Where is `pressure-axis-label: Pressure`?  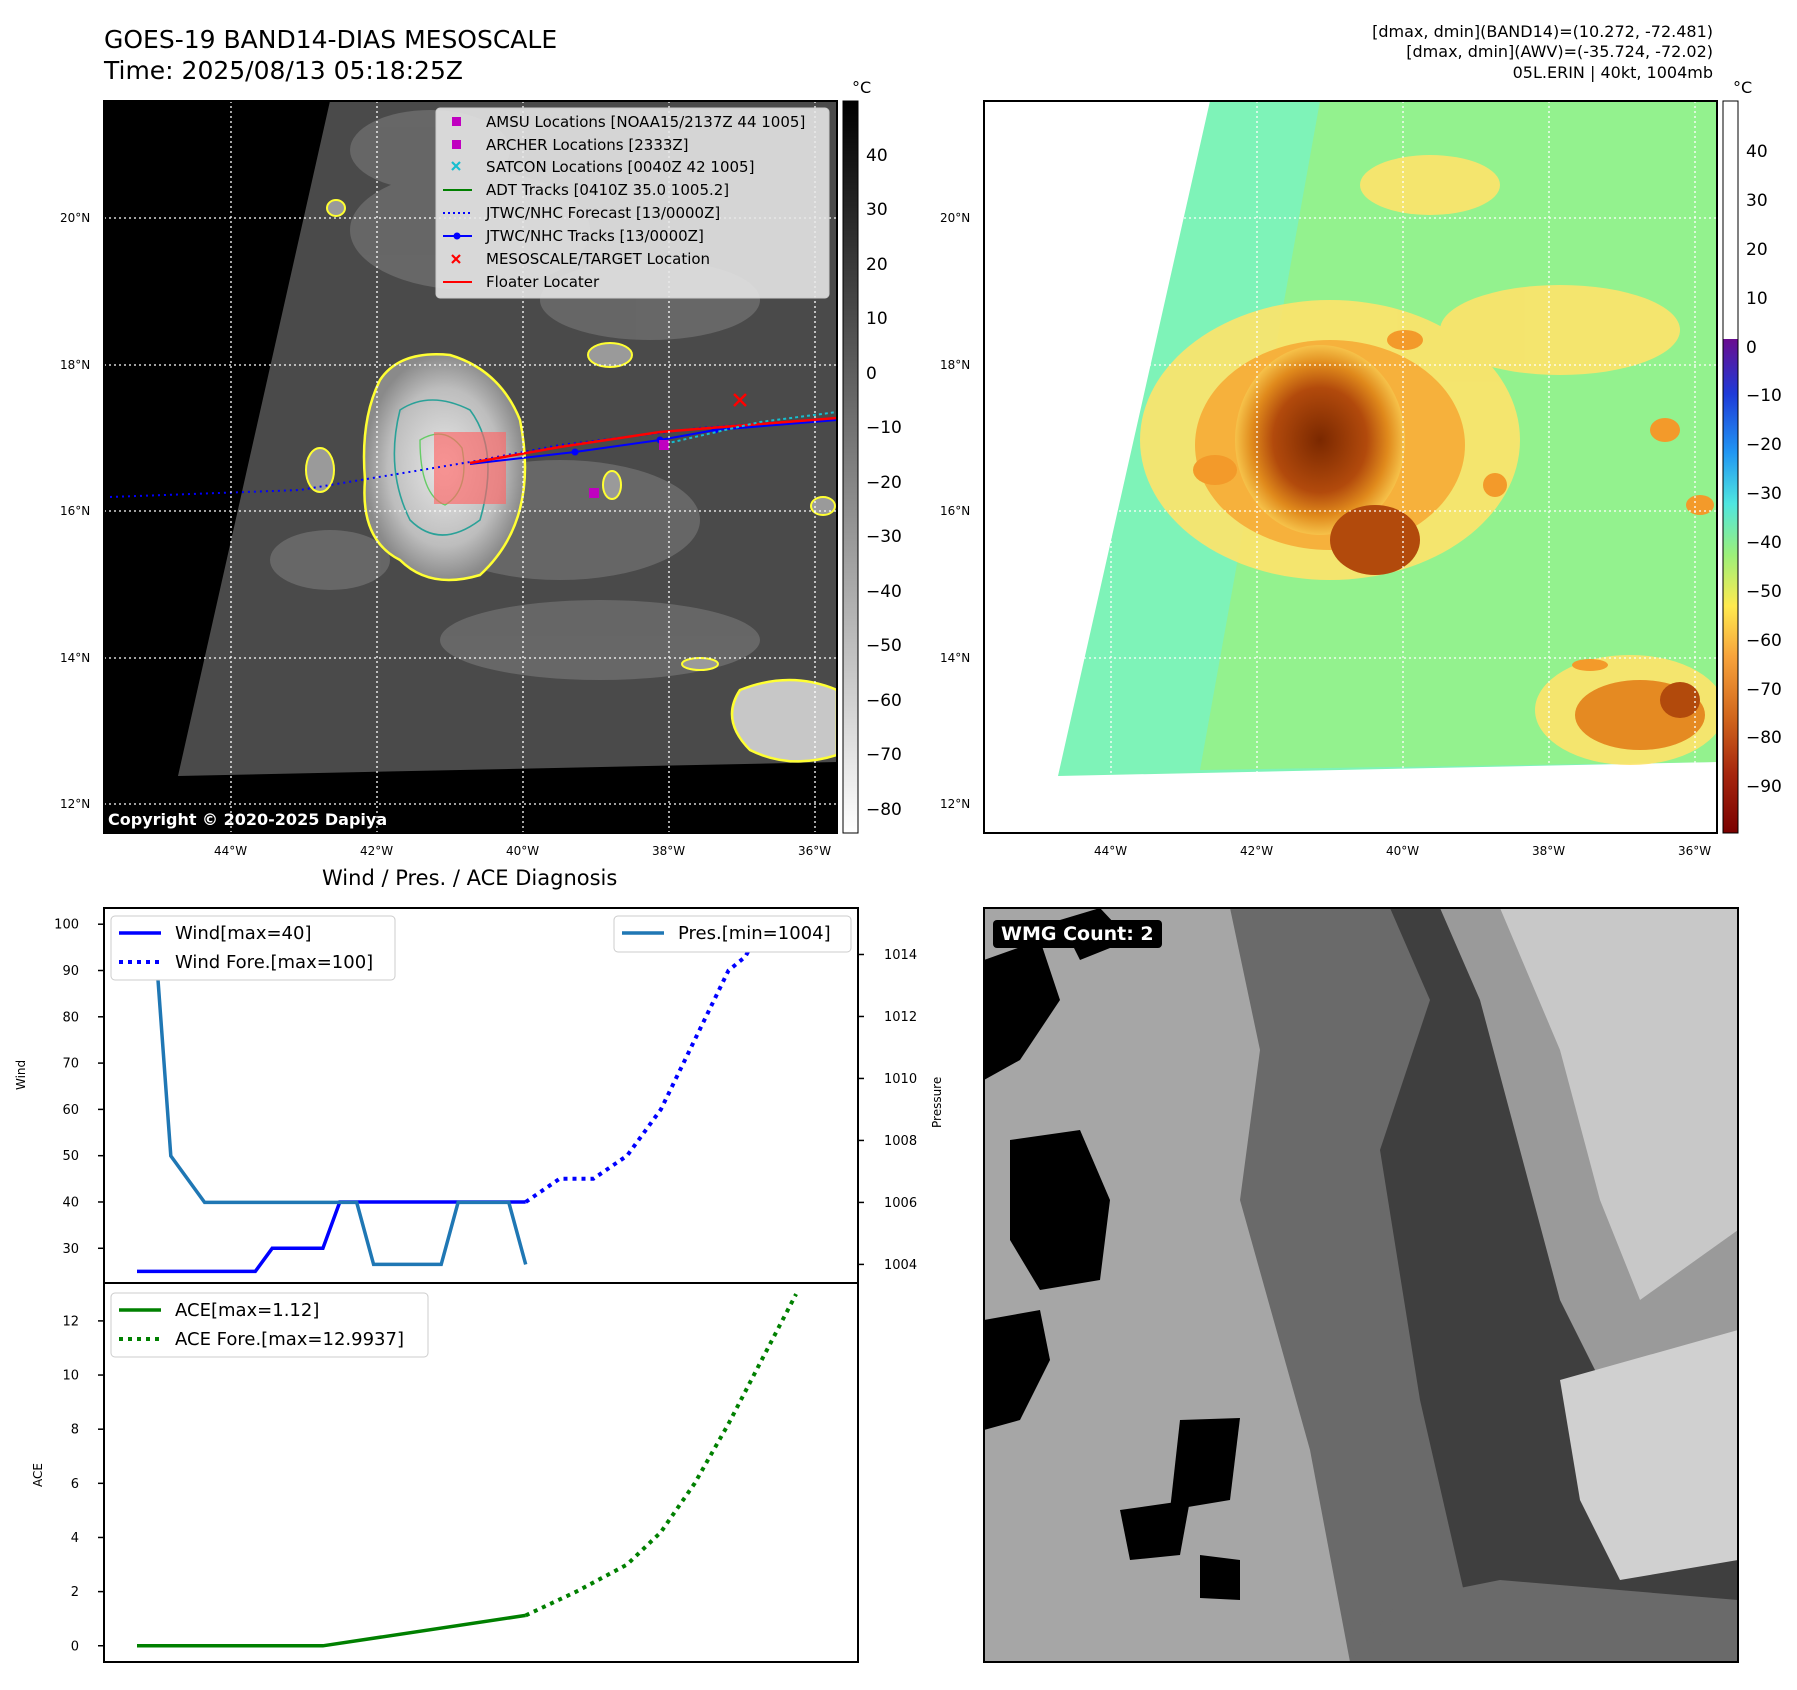 pressure-axis-label: Pressure is located at coordinates (937, 1102).